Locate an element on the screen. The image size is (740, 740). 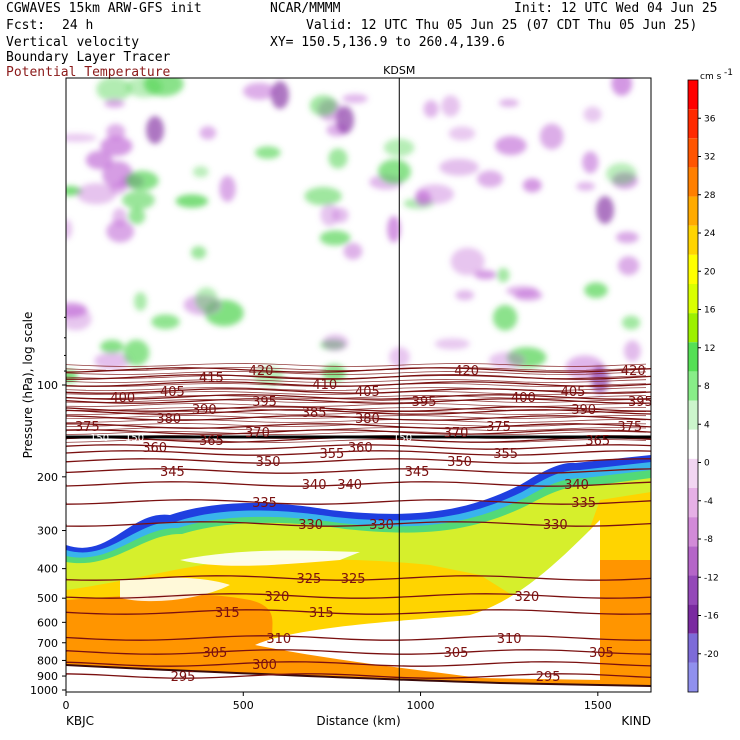
end-station-label: KIND is located at coordinates (636, 721).